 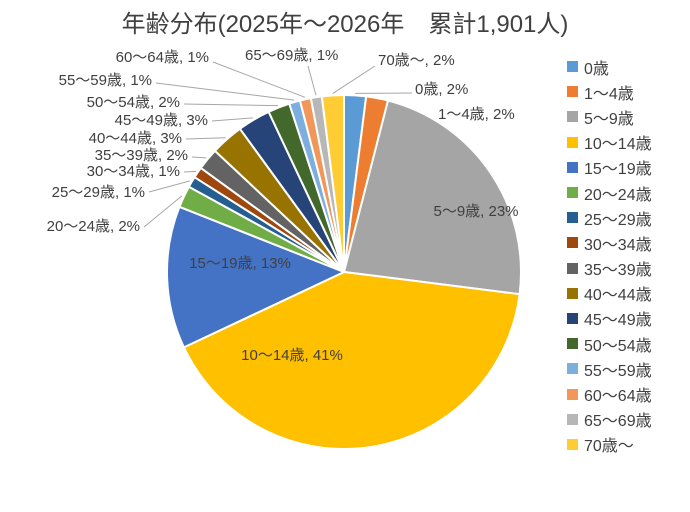 What do you see at coordinates (345, 24) in the screenshot?
I see `chart-title: 年齢分布(2025年～2026年 累計1,901人)` at bounding box center [345, 24].